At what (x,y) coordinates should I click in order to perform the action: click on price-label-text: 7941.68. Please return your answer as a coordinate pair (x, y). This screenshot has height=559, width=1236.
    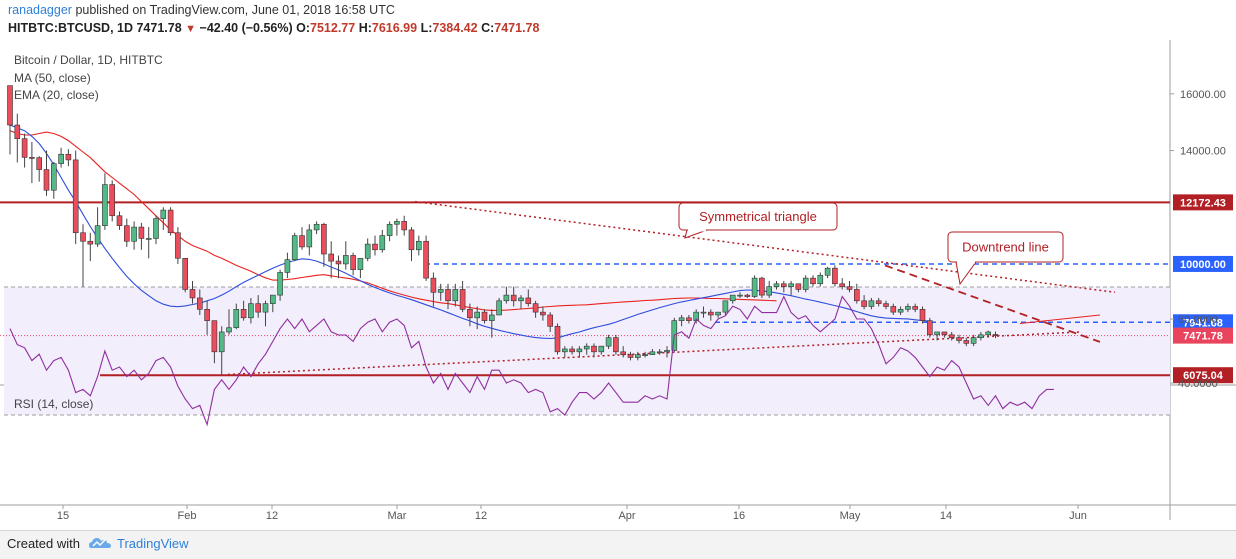
    Looking at the image, I should click on (1203, 323).